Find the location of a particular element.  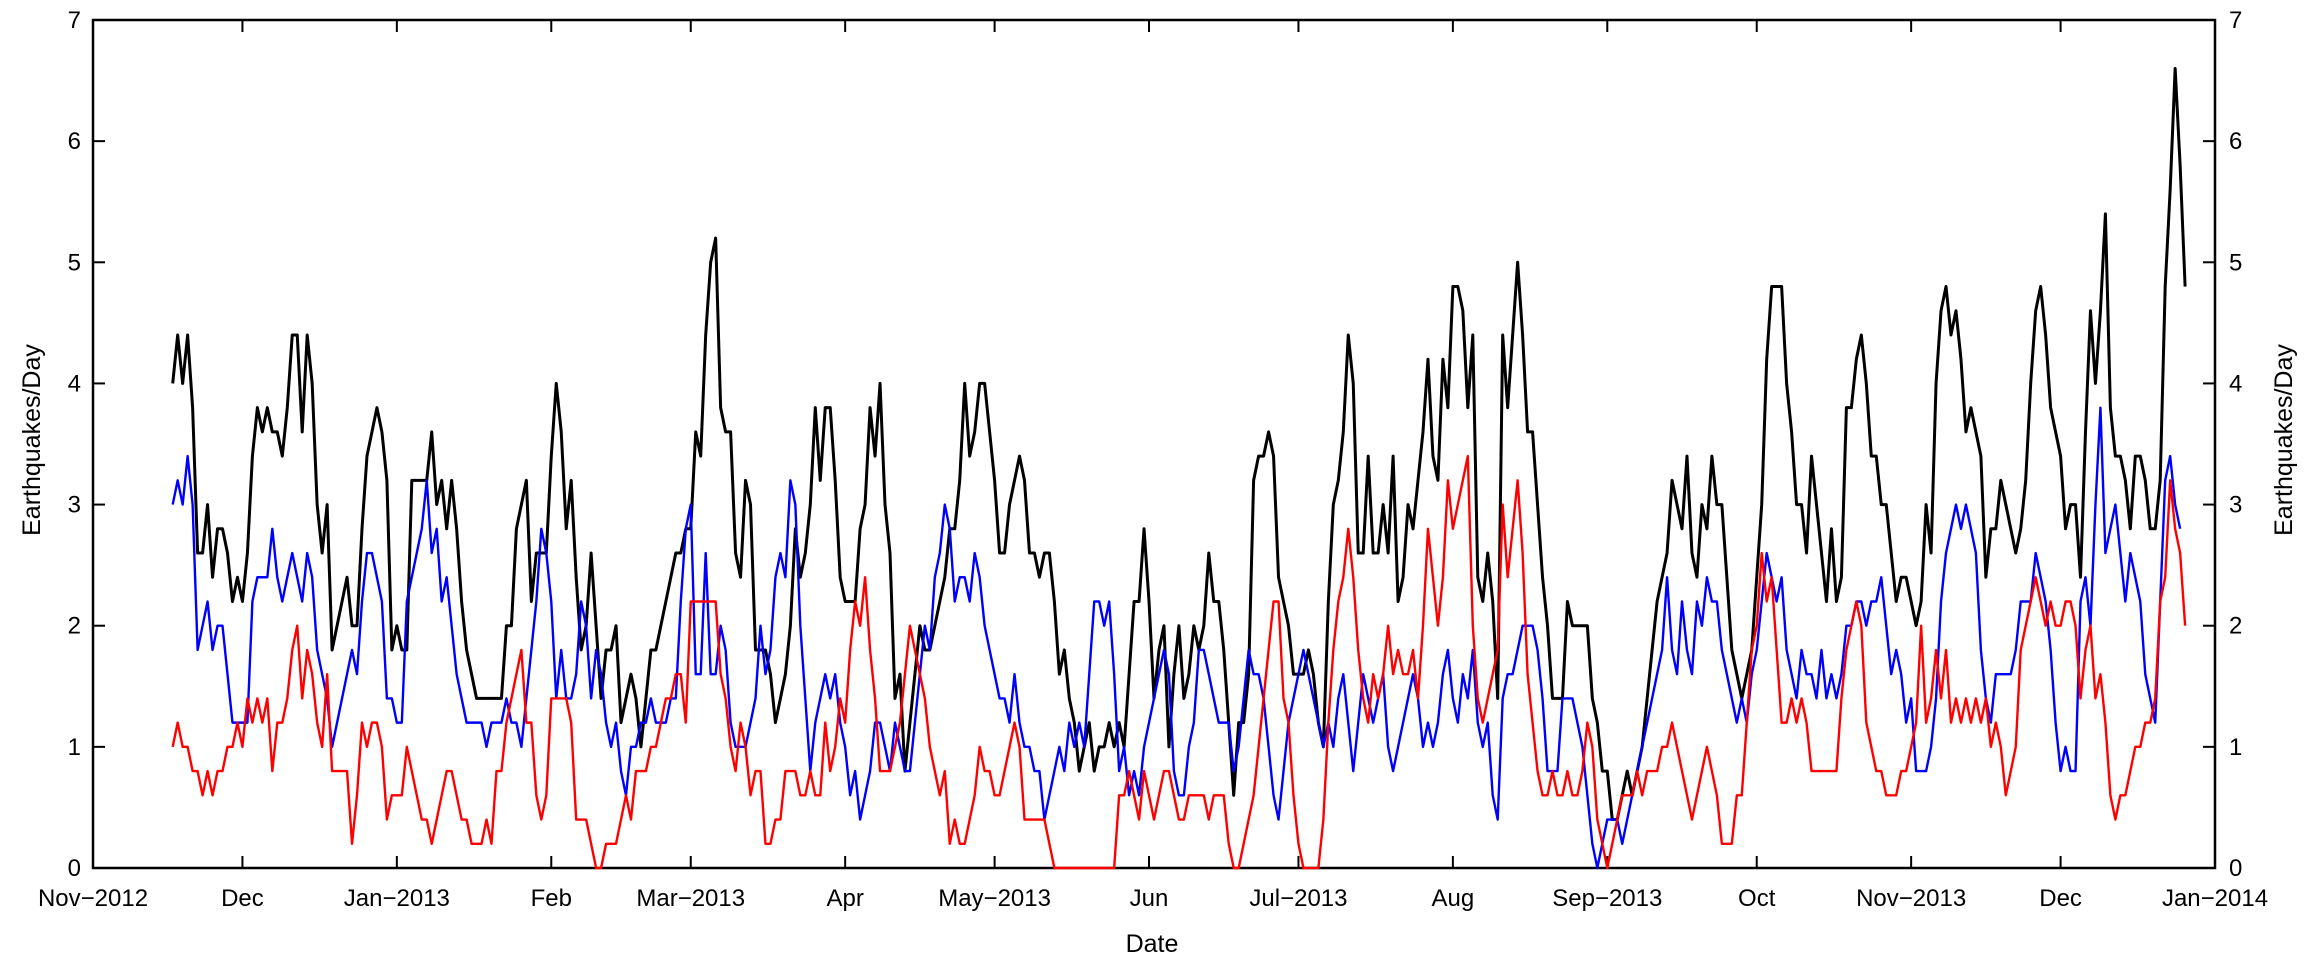

x-tick-label: Jul−2013 is located at coordinates (1298, 898).